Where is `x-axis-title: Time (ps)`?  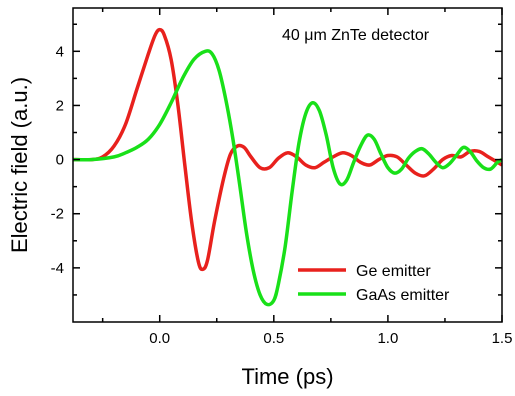
x-axis-title: Time (ps) is located at coordinates (287, 376).